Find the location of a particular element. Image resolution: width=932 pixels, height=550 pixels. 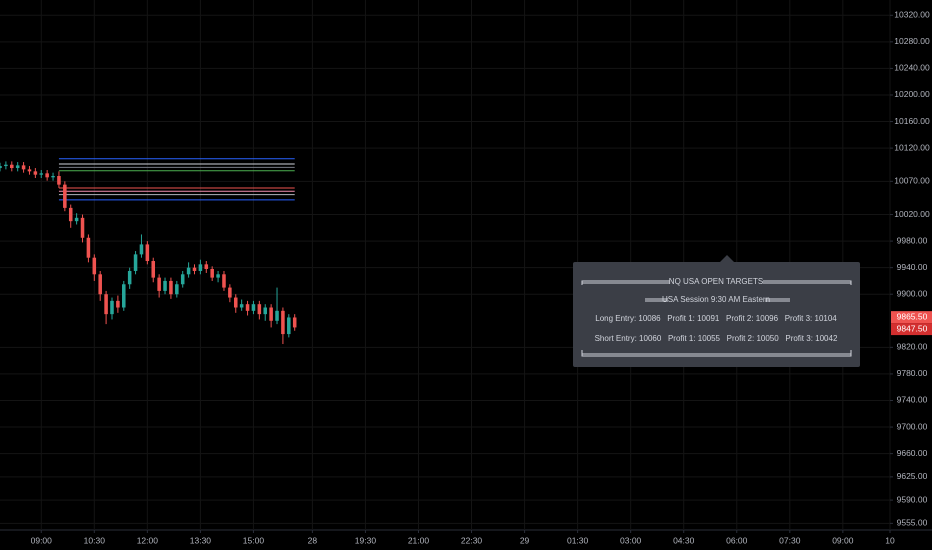

x-tick-label: 10:30 is located at coordinates (95, 540).